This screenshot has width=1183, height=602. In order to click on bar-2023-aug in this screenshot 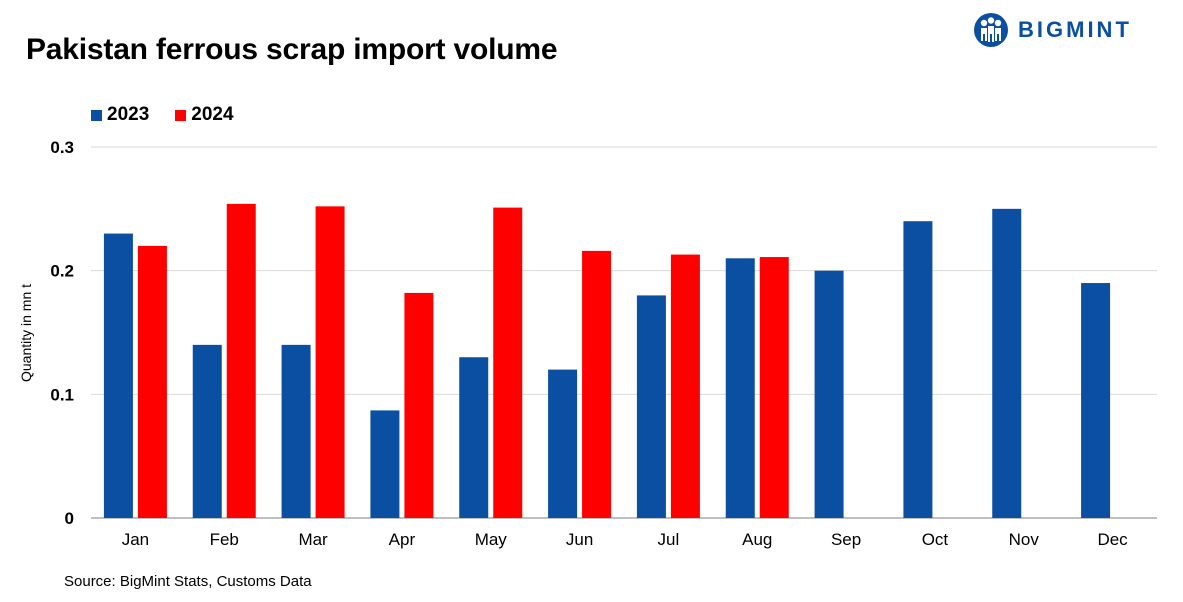, I will do `click(740, 388)`.